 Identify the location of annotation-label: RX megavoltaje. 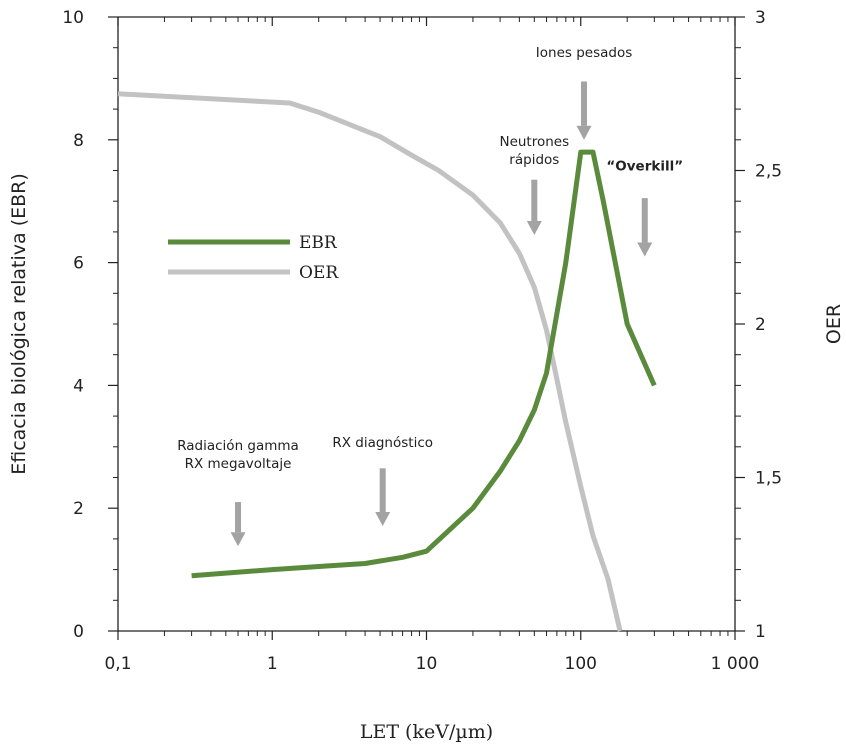
(238, 464).